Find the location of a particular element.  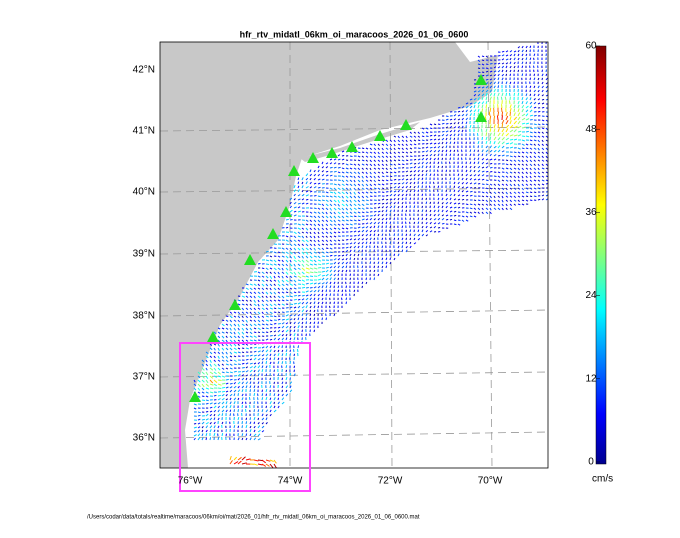

lat-label: 38°N is located at coordinates (144, 316).